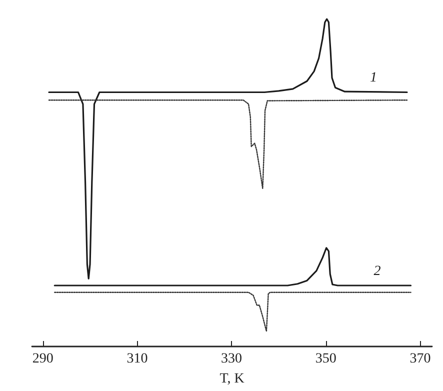  Describe the element at coordinates (231, 359) in the screenshot. I see `x-tick-label: 330` at that location.